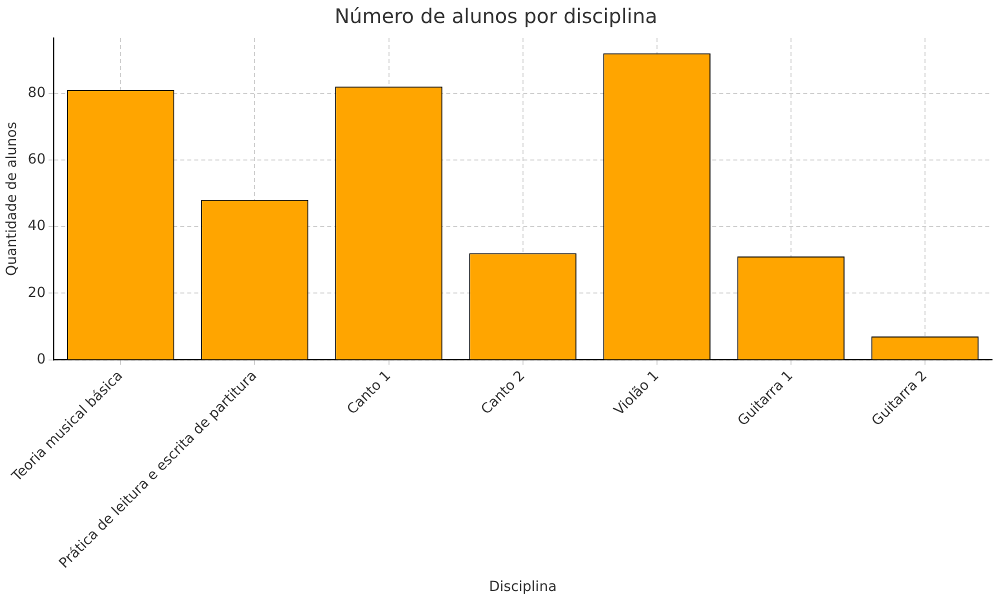 The height and width of the screenshot is (600, 994). Describe the element at coordinates (37, 160) in the screenshot. I see `y-tick-label: 60` at that location.